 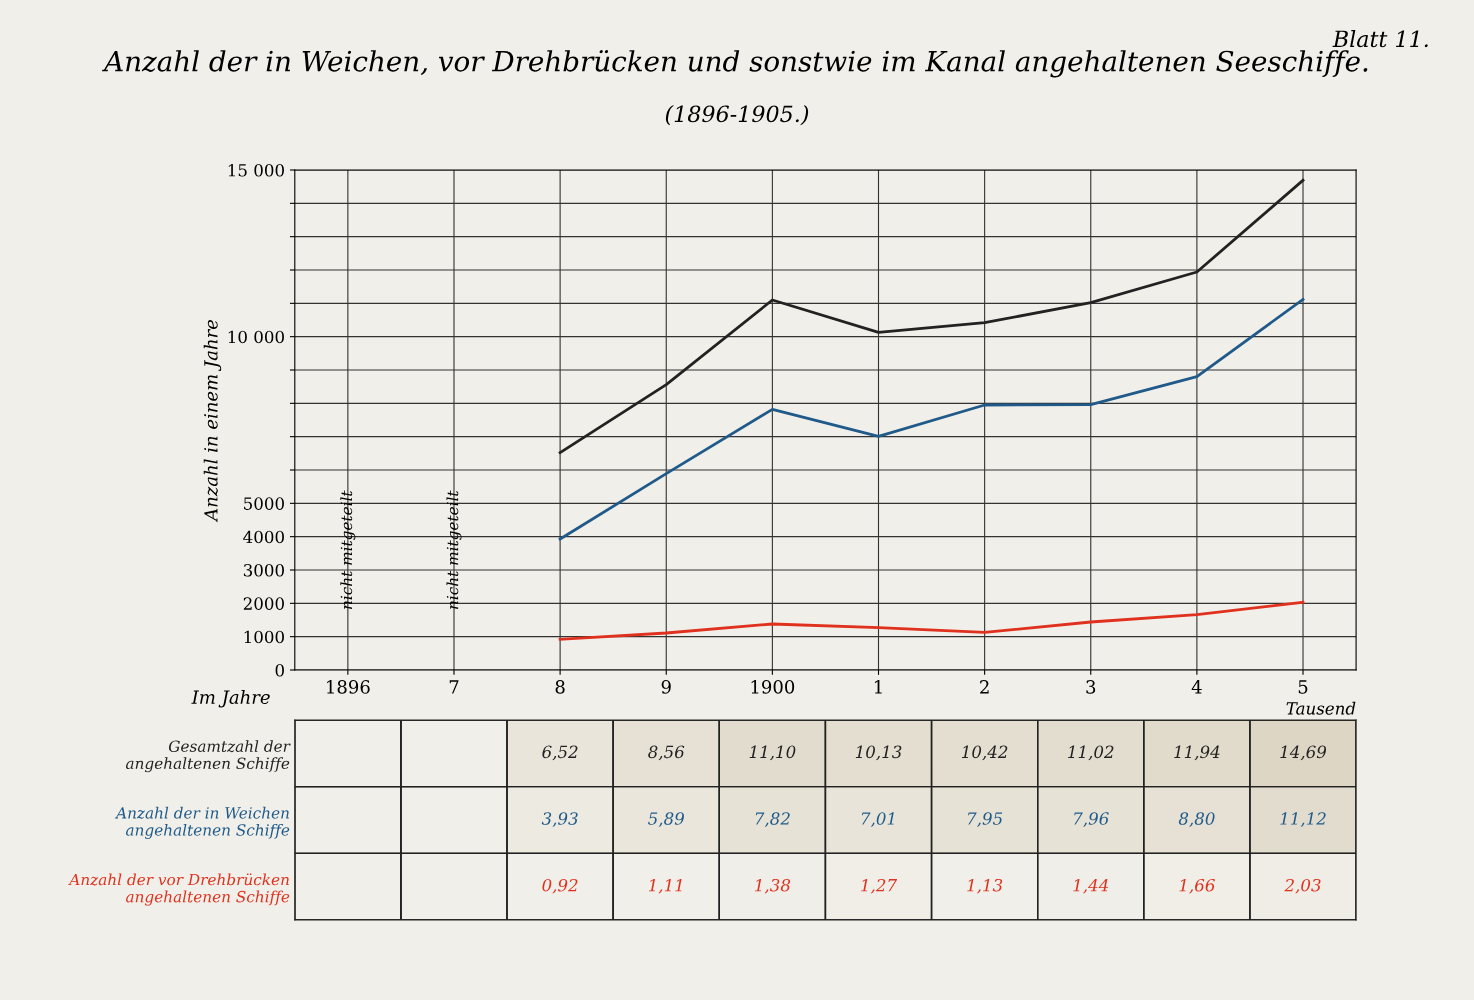 What do you see at coordinates (984, 687) in the screenshot?
I see `x-tick-label: 2` at bounding box center [984, 687].